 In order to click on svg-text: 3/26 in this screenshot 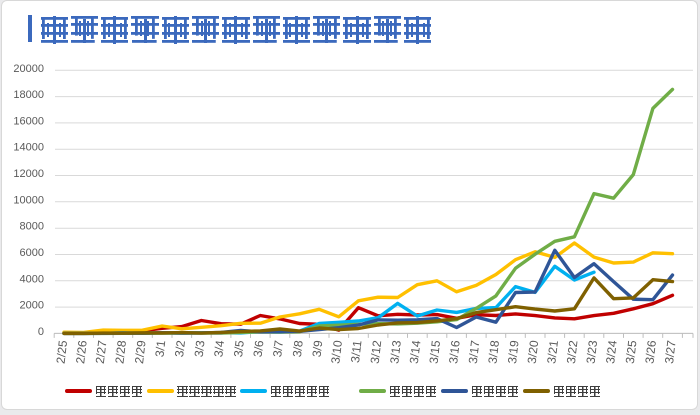, I will do `click(650, 351)`.